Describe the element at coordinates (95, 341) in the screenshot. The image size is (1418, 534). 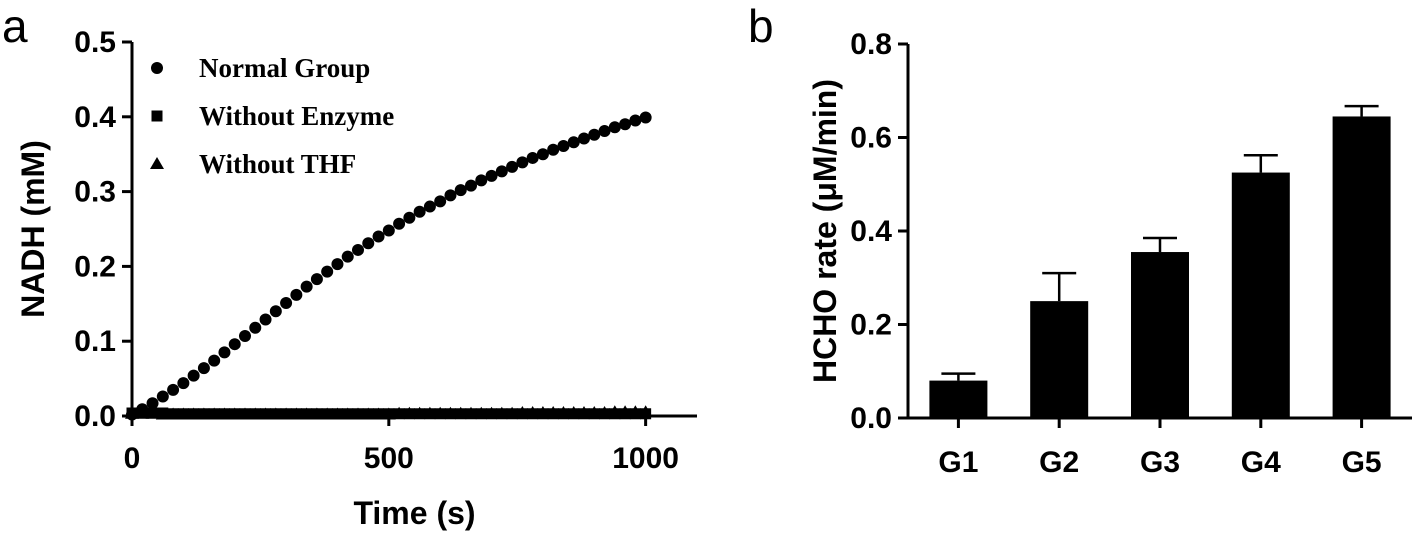
I see `chart-a-y-tick-label: 0.1` at that location.